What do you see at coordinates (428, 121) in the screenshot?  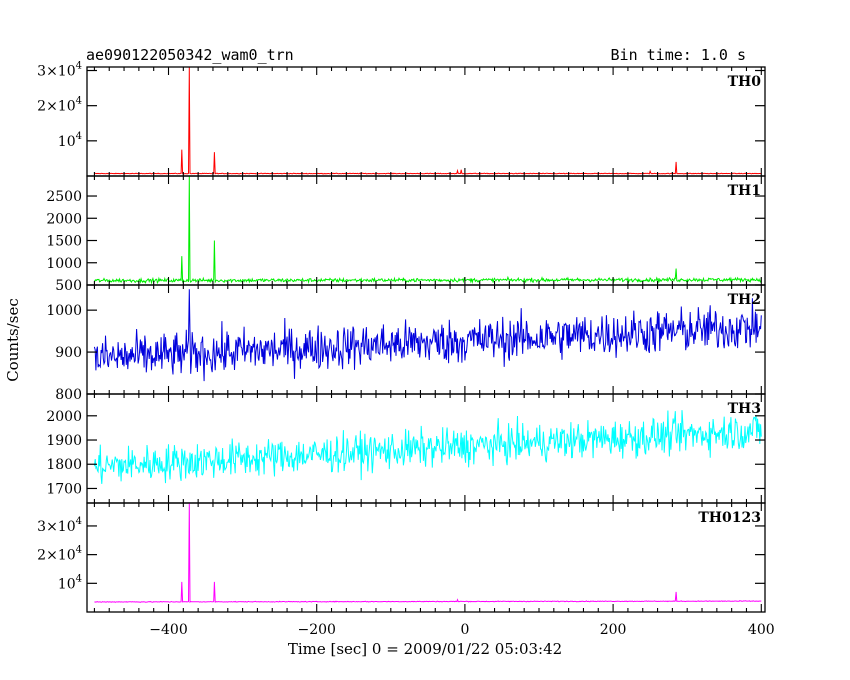 I see `series-line-th0` at bounding box center [428, 121].